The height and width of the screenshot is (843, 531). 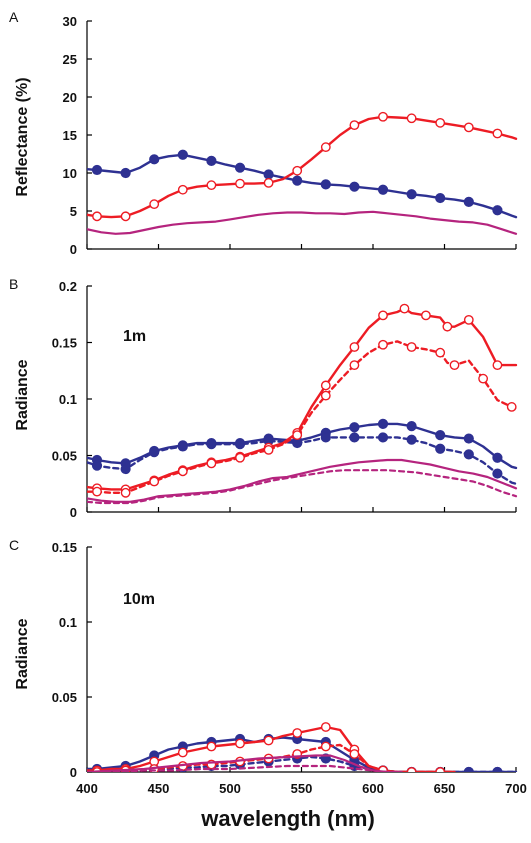 What do you see at coordinates (14, 17) in the screenshot?
I see `panel-label-a: A` at bounding box center [14, 17].